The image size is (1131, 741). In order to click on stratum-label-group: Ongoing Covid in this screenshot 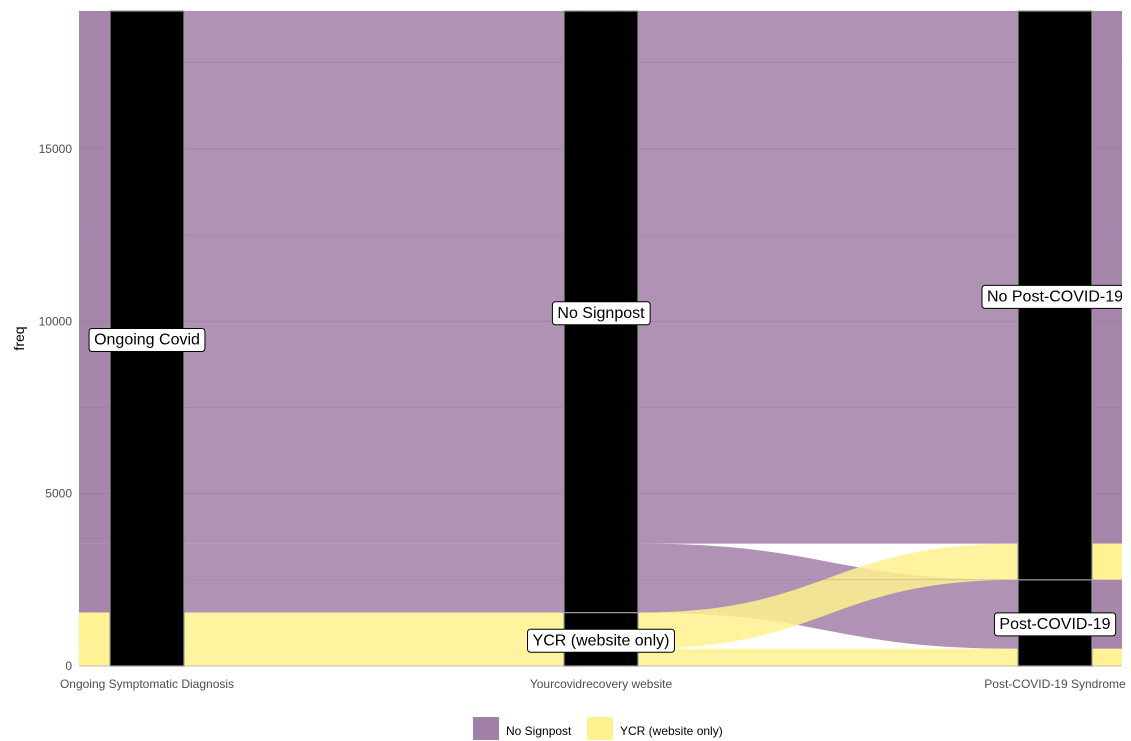, I will do `click(147, 340)`.